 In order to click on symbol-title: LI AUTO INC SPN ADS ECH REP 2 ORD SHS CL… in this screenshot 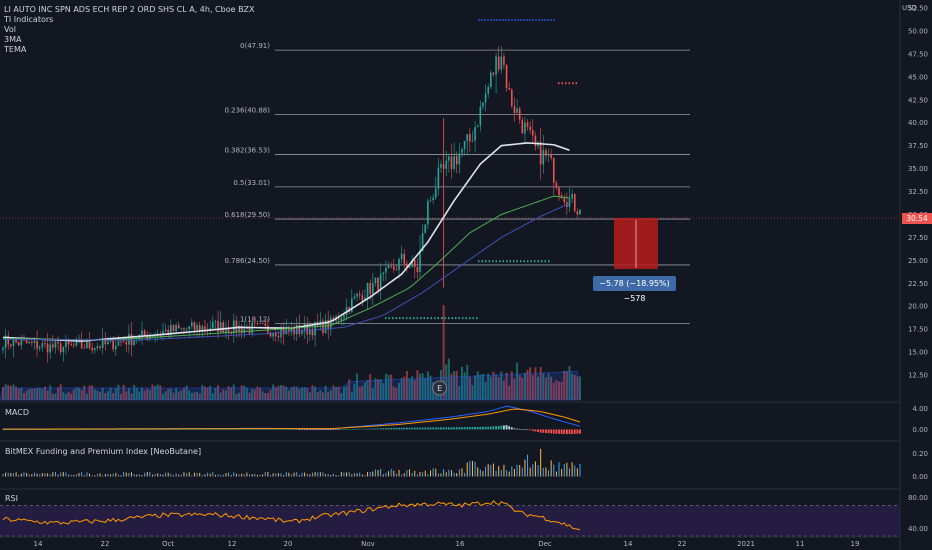, I will do `click(129, 9)`.